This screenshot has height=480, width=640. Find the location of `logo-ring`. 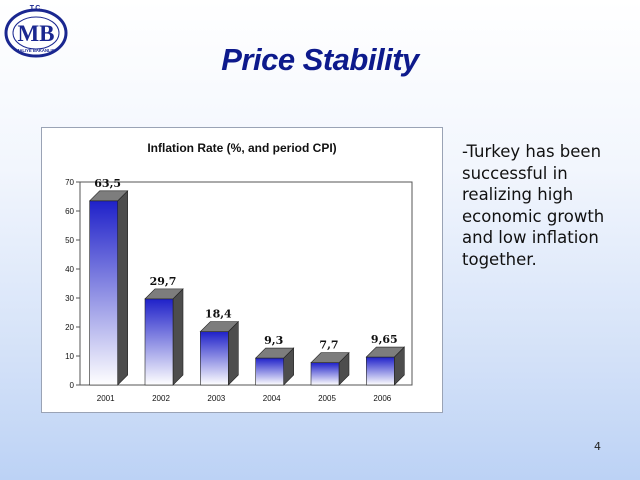

logo-ring is located at coordinates (36, 33).